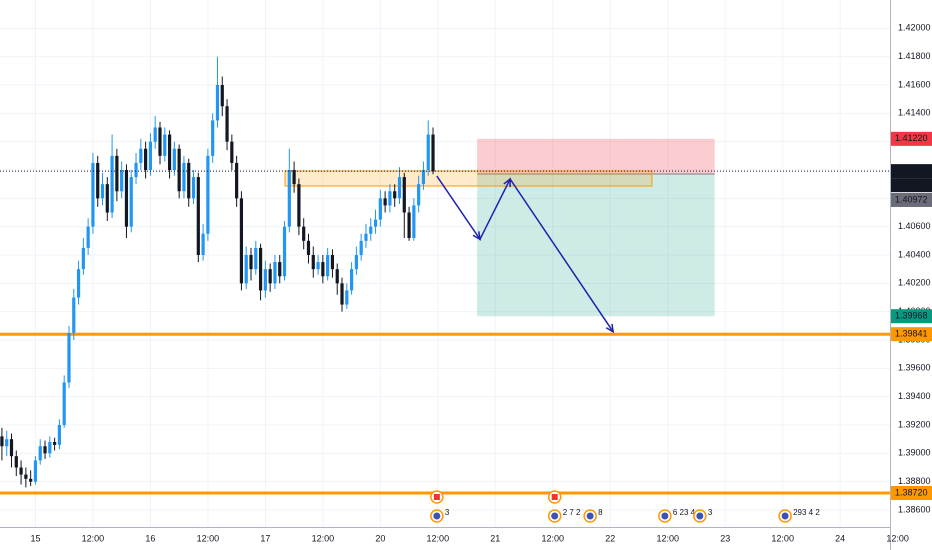 Image resolution: width=932 pixels, height=550 pixels. Describe the element at coordinates (914, 84) in the screenshot. I see `y-tick-label: 1.41600` at that location.